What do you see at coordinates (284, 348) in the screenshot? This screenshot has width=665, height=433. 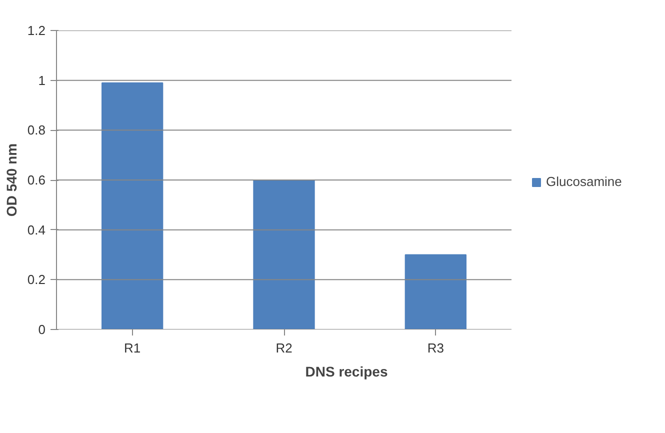 I see `x-tick-label: R2` at bounding box center [284, 348].